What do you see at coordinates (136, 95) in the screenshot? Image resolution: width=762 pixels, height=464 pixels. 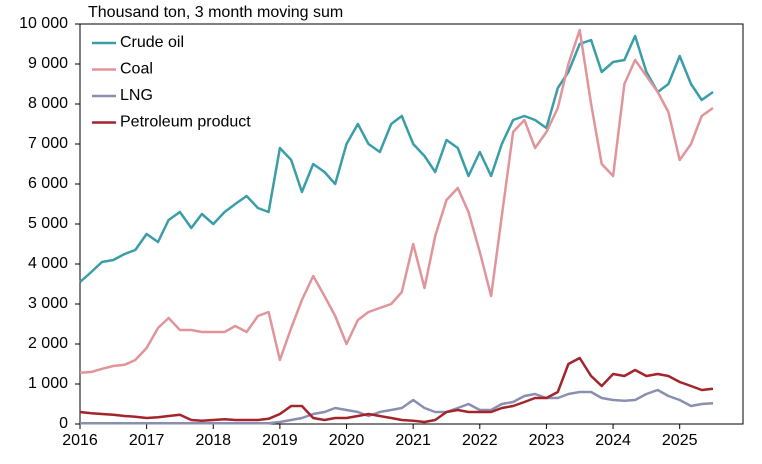 I see `legend-label: LNG` at bounding box center [136, 95].